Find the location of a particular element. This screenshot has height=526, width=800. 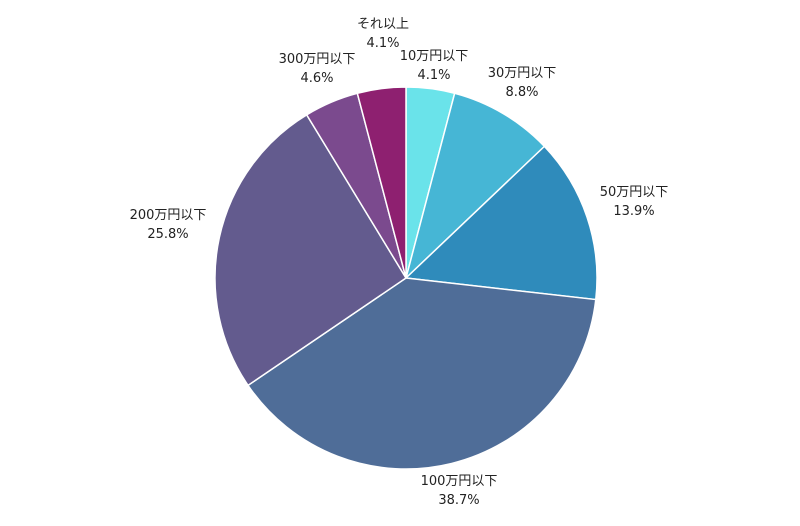

slice-value-label-3: 13.9% is located at coordinates (633, 211).